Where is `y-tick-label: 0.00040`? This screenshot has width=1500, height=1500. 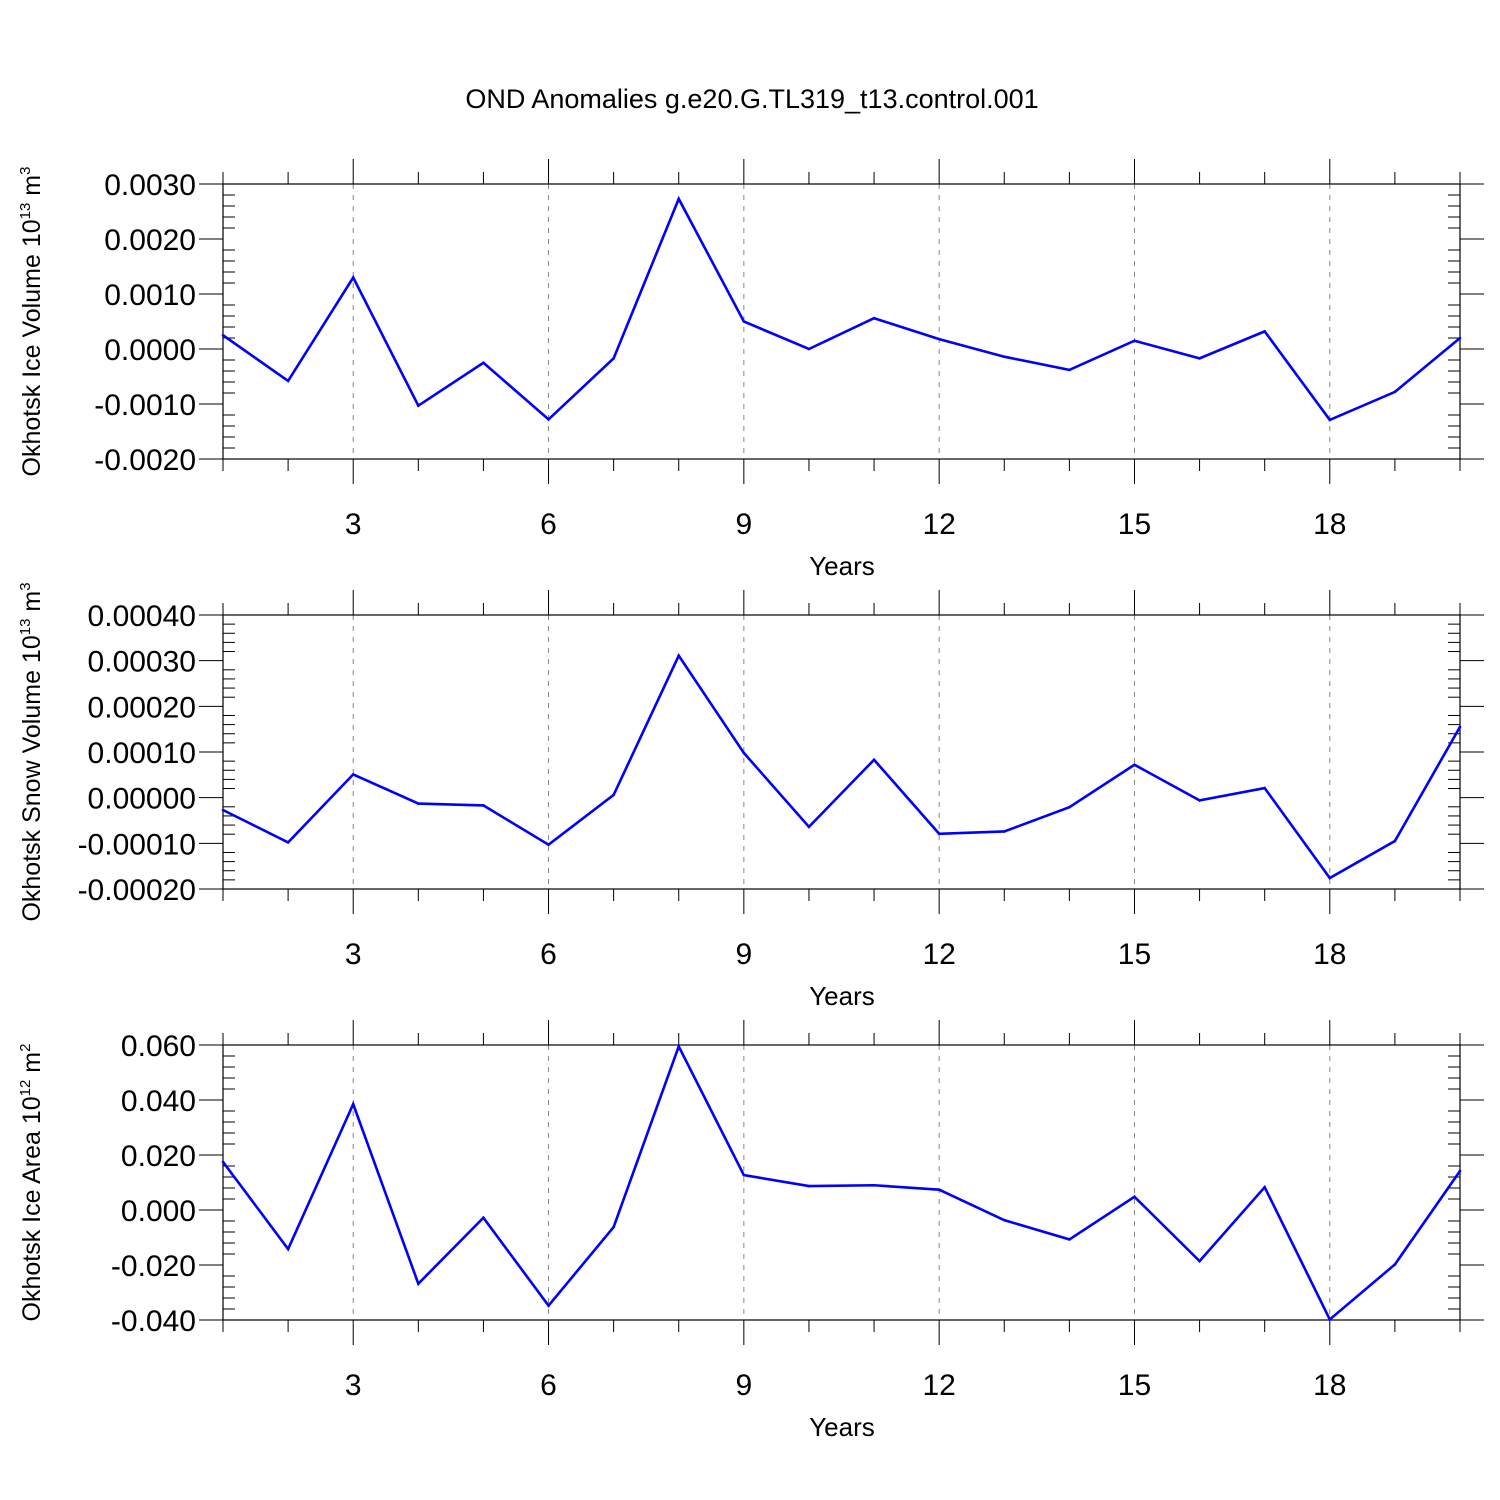 y-tick-label: 0.00040 is located at coordinates (142, 616).